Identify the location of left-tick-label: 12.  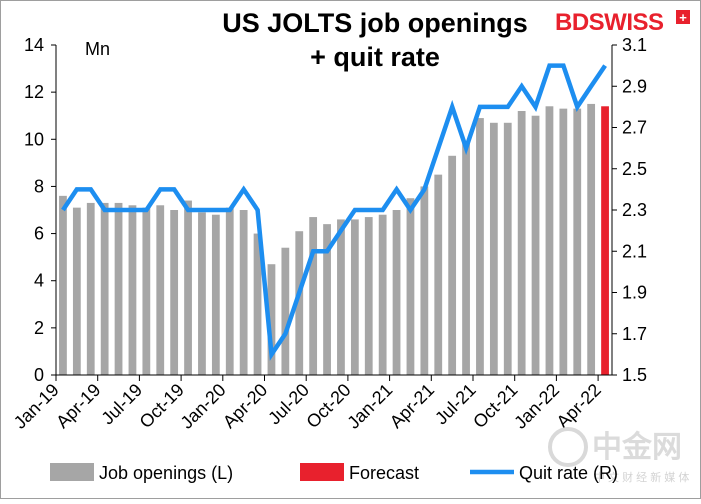
(34, 92).